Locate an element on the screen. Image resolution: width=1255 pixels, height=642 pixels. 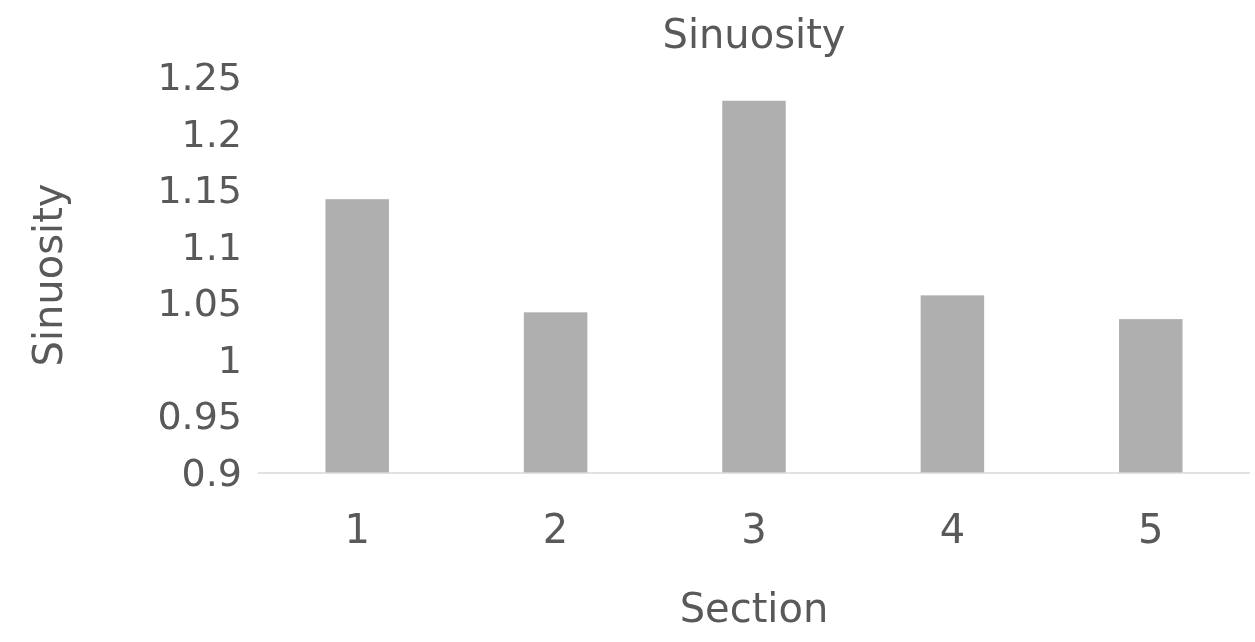
x-tick-label: 1 is located at coordinates (357, 529).